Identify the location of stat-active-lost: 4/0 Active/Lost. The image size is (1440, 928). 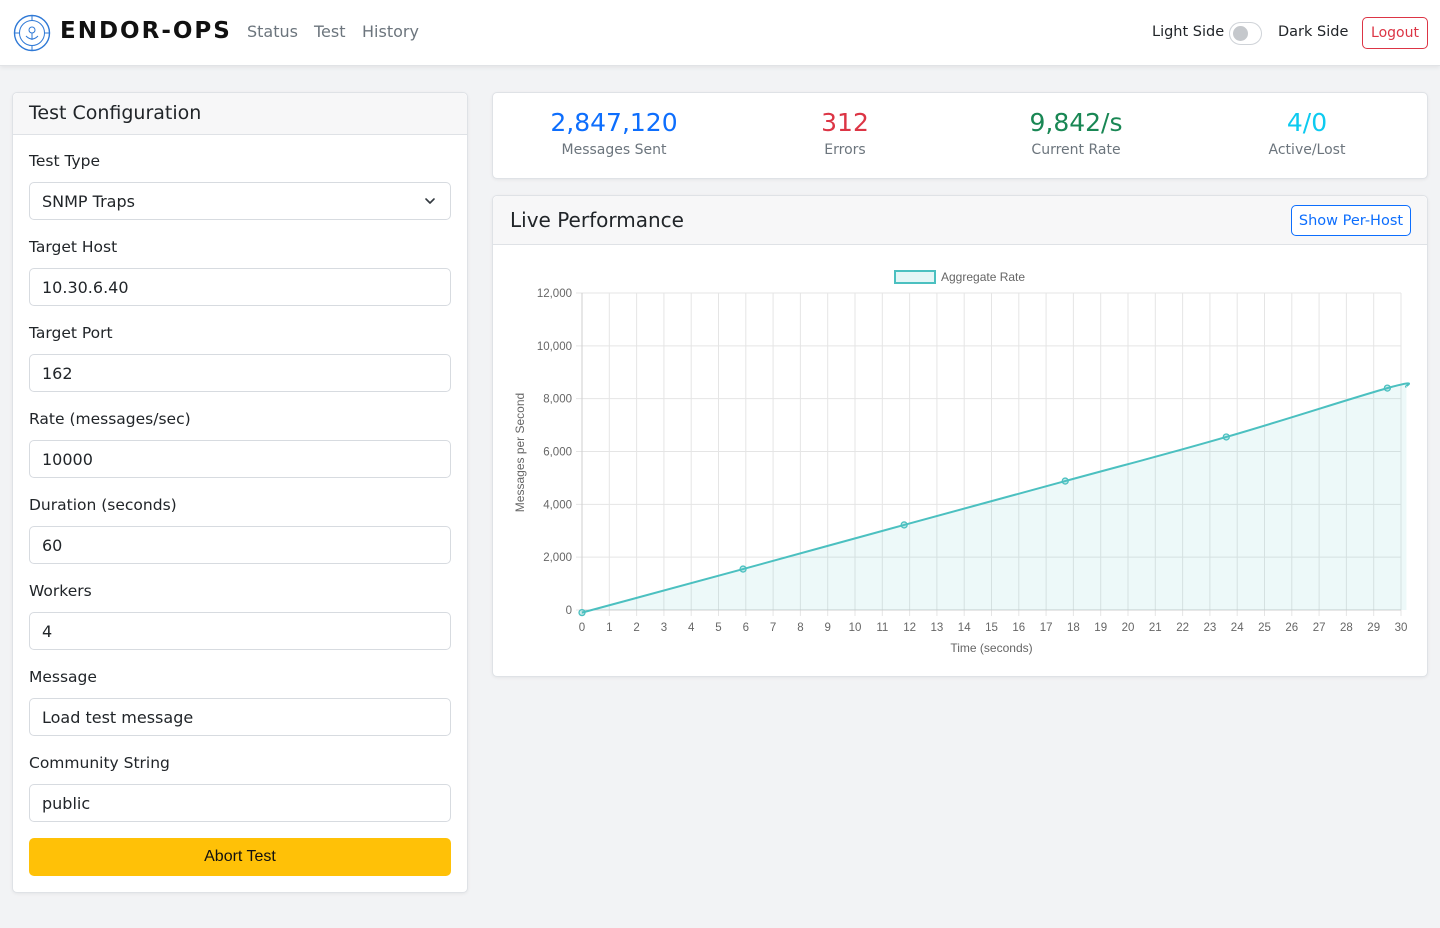
(1307, 132).